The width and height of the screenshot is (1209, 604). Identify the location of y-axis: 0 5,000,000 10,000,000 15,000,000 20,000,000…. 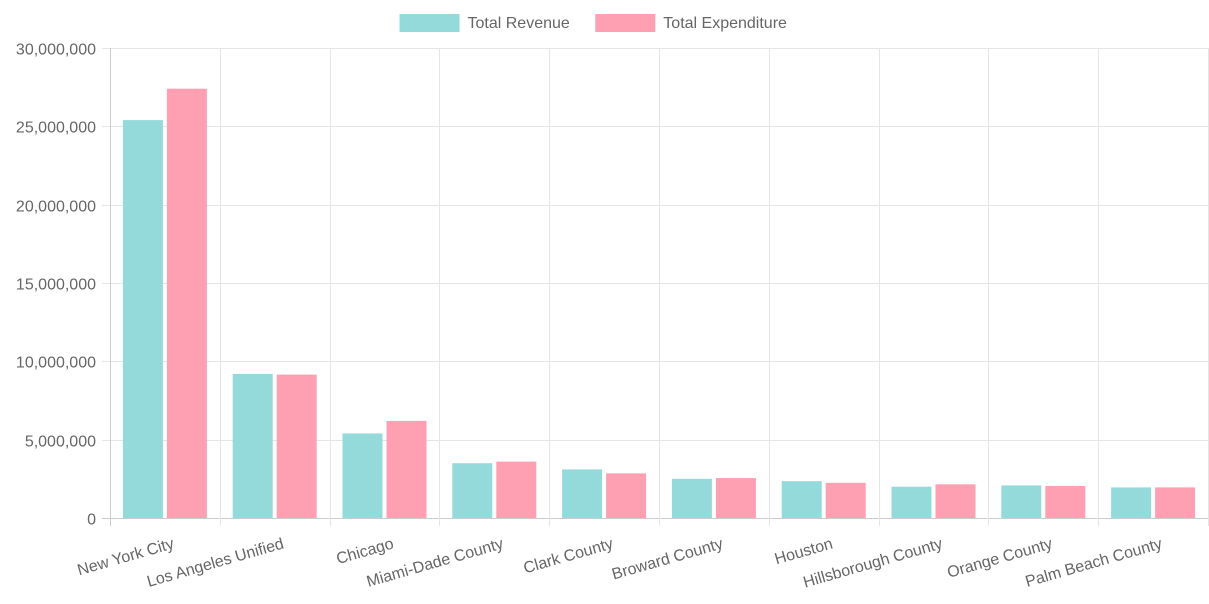
(56, 285).